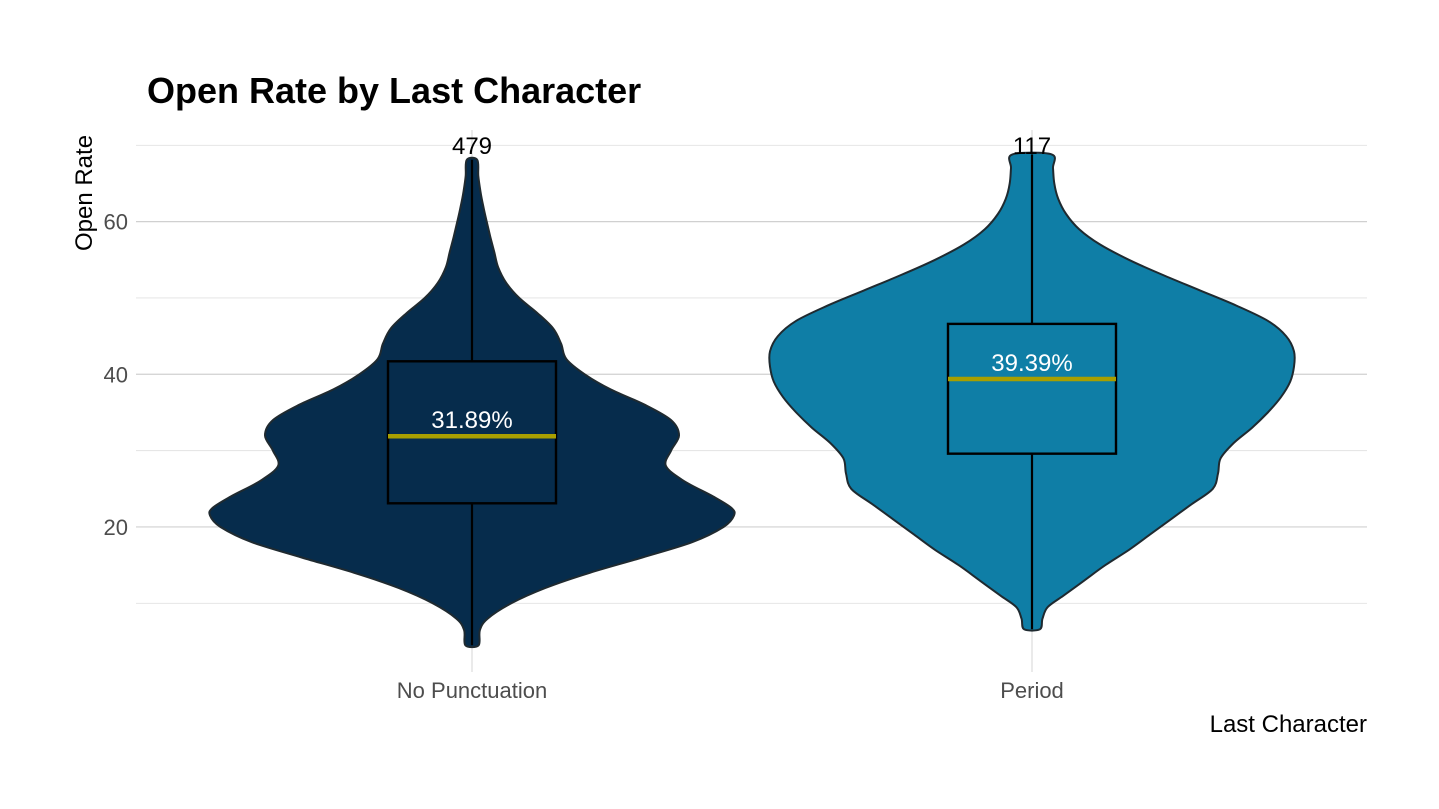 This screenshot has width=1439, height=809. I want to click on chart-title: Open Rate by Last Character, so click(394, 90).